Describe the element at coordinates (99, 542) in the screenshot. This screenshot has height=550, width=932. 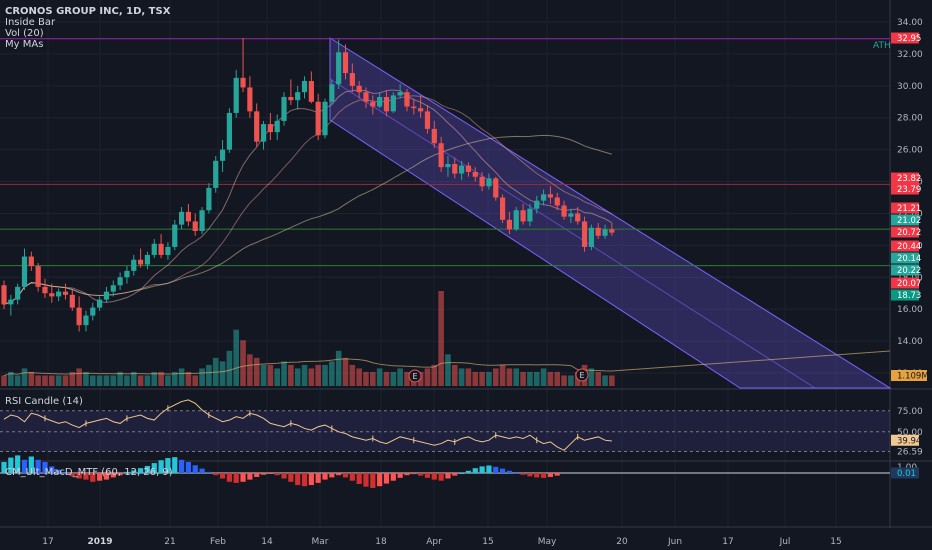
I see `x-tick-label: 2019` at that location.